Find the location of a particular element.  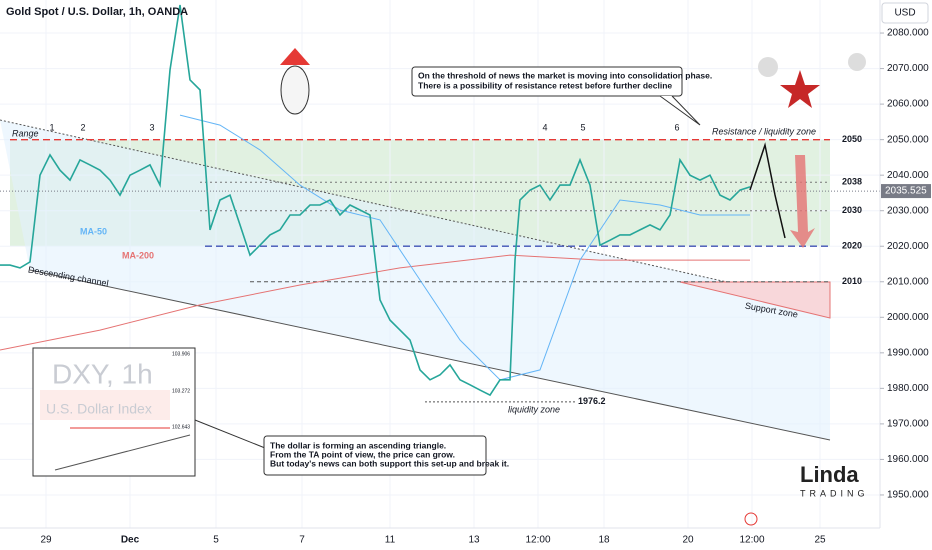

inset-tick: 103.906 is located at coordinates (181, 354).